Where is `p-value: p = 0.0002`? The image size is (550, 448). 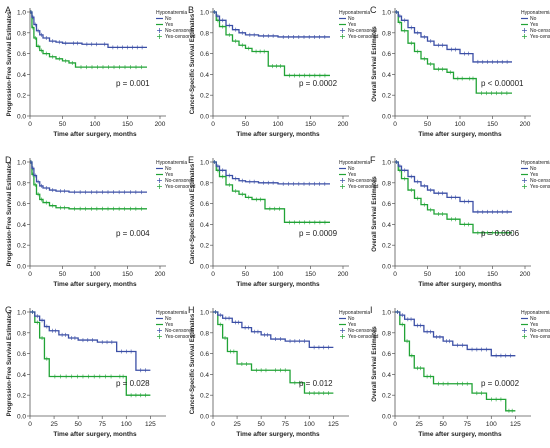
p-value: p = 0.0002 is located at coordinates (500, 383).